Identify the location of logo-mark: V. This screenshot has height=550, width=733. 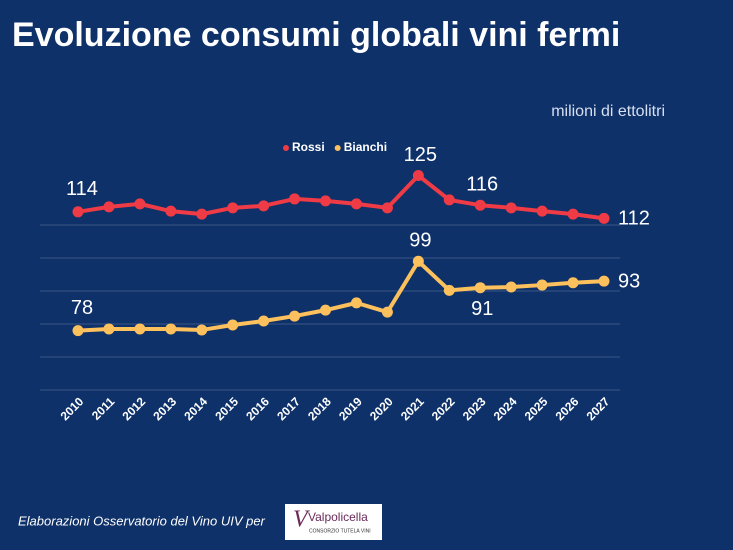
(301, 520).